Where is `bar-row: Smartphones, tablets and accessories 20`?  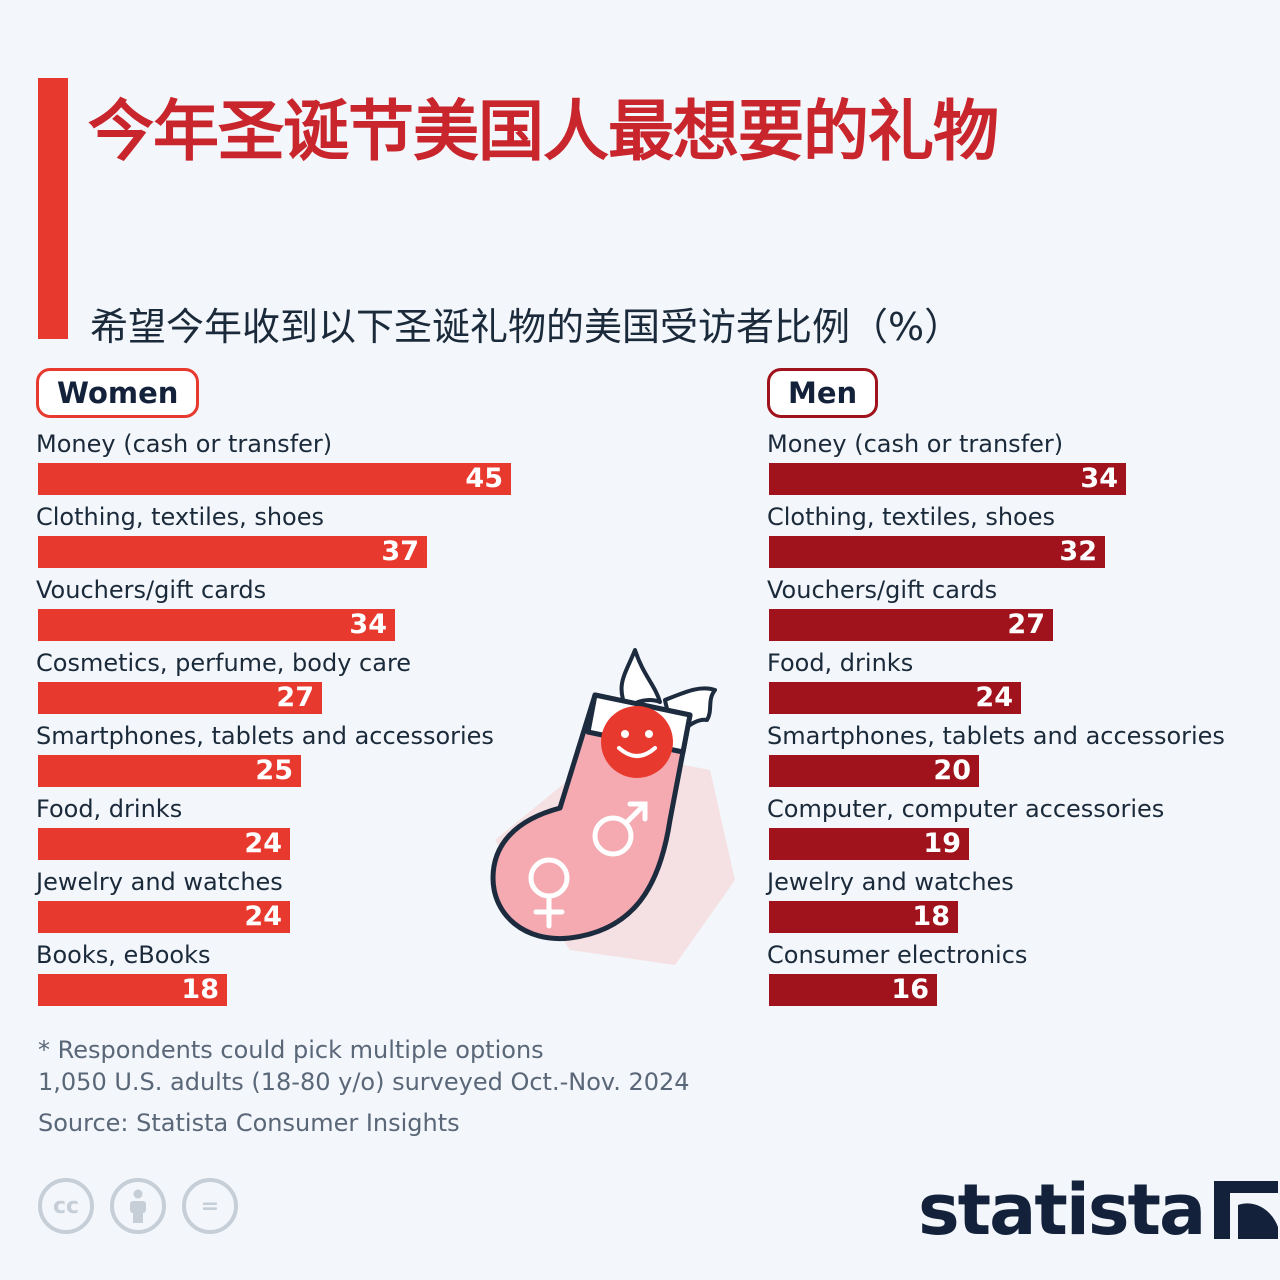
bar-row: Smartphones, tablets and accessories 20 is located at coordinates (1012, 757).